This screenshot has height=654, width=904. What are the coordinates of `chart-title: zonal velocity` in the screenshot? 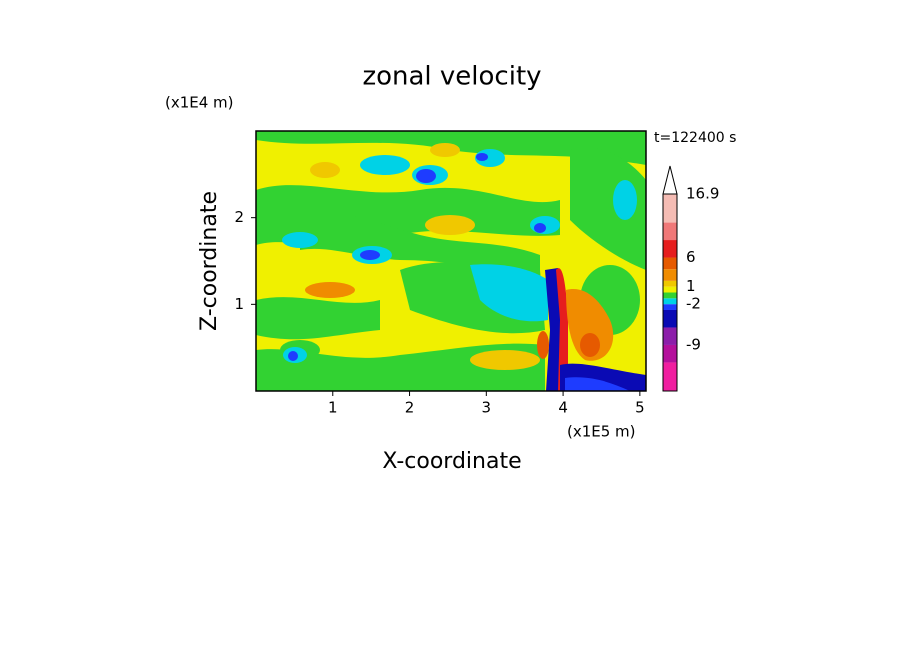 It's located at (451, 77).